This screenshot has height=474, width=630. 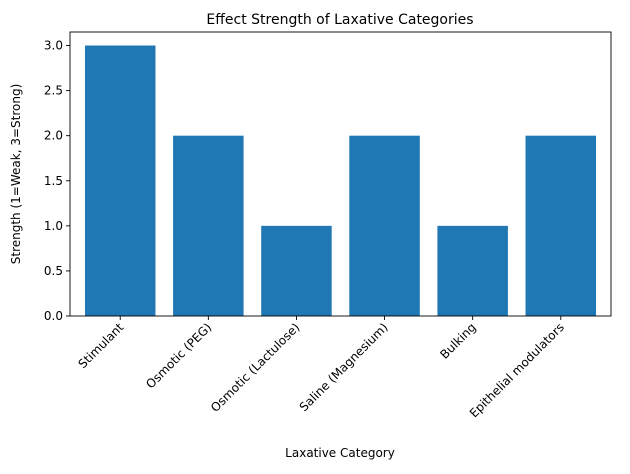 I want to click on x-tick-label: Epithelial modulators, so click(x=517, y=370).